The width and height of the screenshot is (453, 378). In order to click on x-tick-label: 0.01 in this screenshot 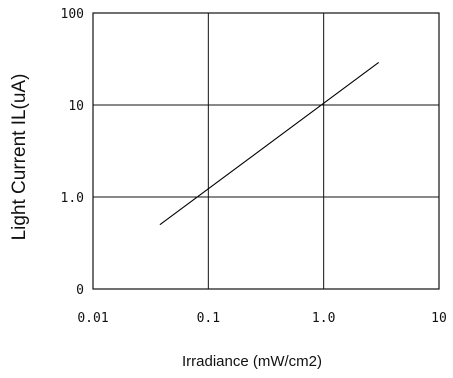, I will do `click(92, 318)`.